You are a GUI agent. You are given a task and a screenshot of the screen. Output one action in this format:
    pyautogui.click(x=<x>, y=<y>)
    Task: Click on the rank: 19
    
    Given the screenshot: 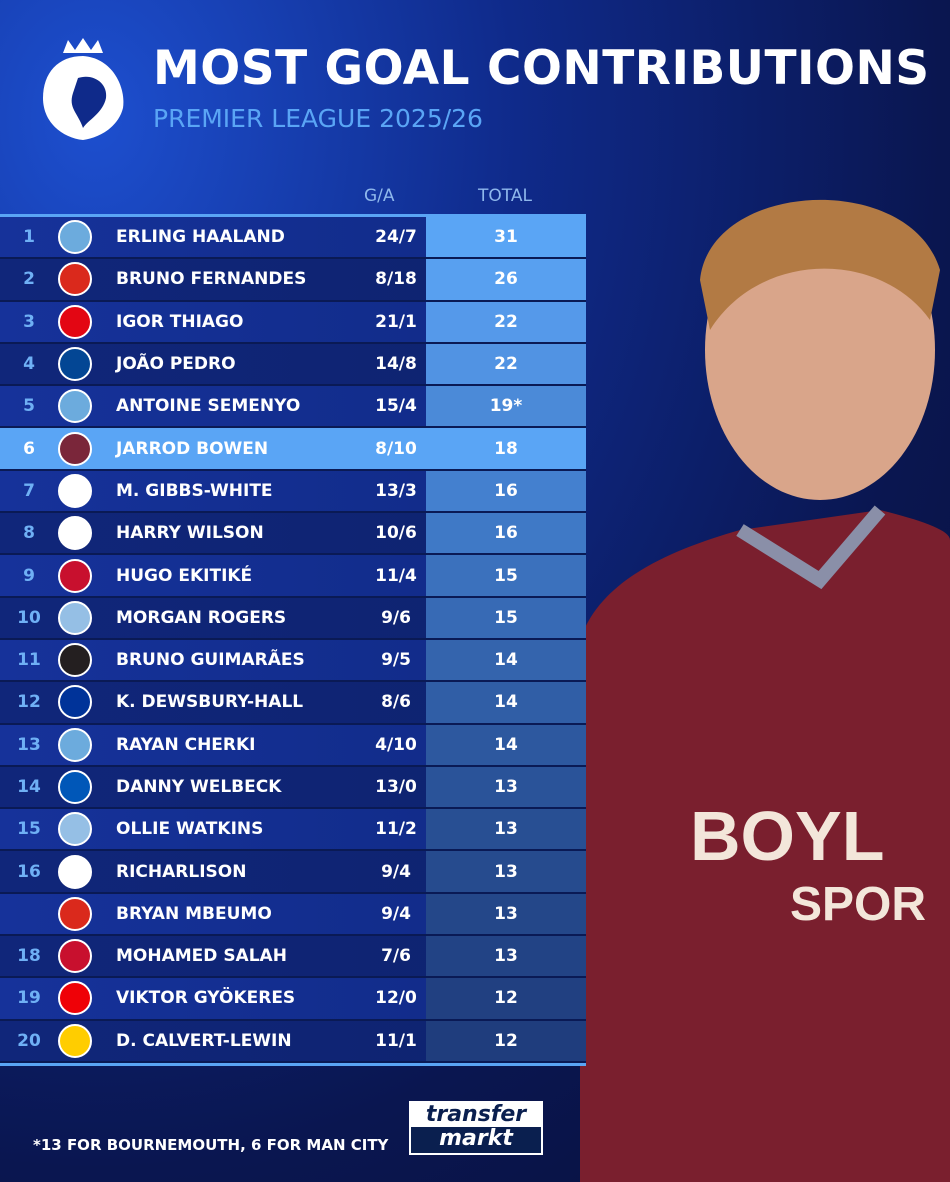 What is the action you would take?
    pyautogui.click(x=29, y=998)
    